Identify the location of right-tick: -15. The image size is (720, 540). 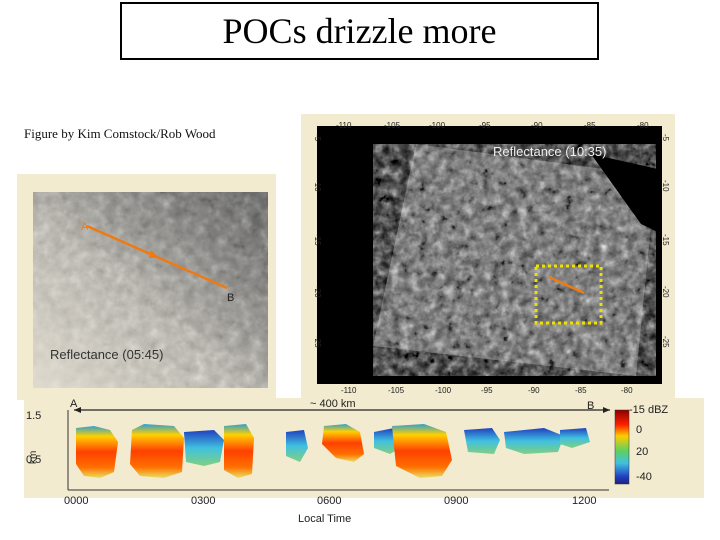
(665, 240).